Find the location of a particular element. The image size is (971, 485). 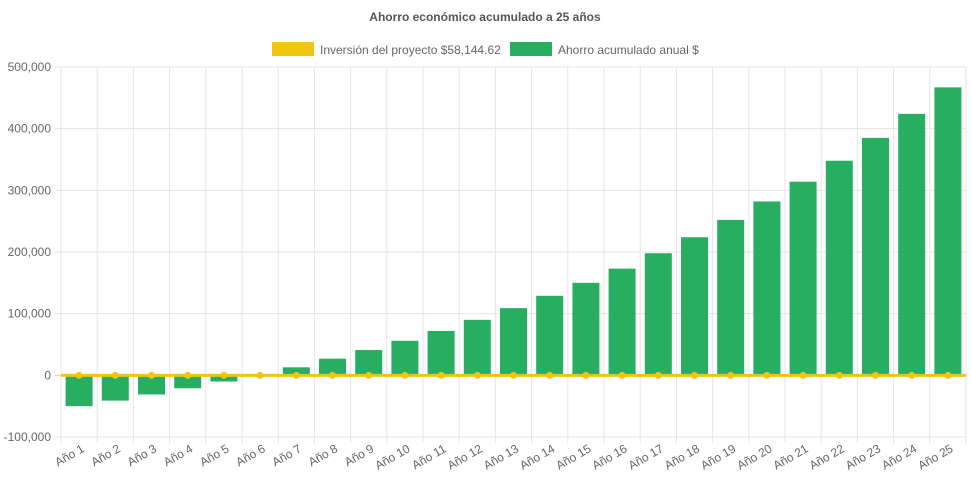

x-tick-label: Año 11 is located at coordinates (428, 456).